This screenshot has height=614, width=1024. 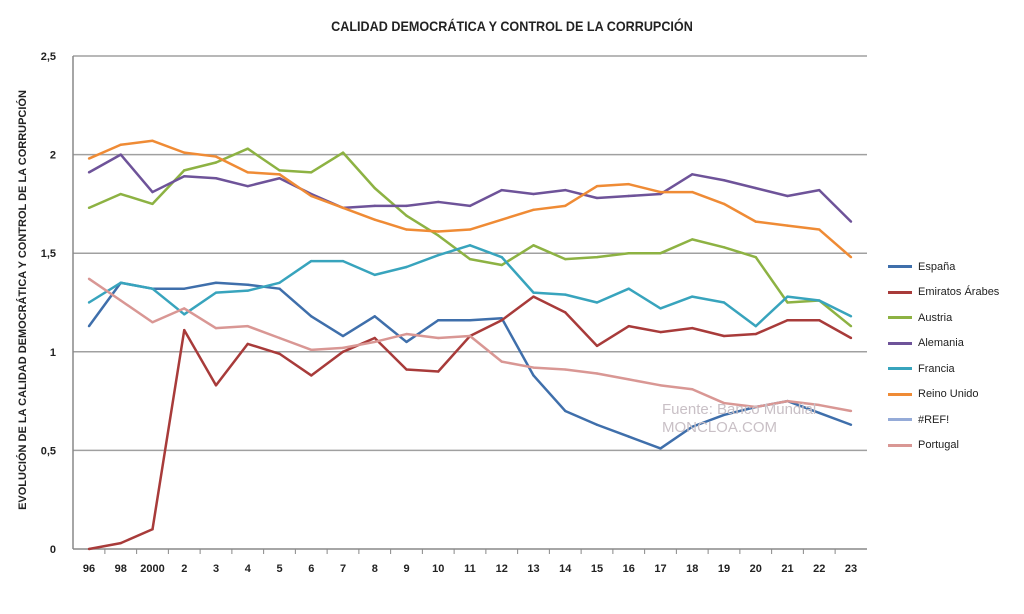 I want to click on x-tick-label: 98, so click(x=121, y=569).